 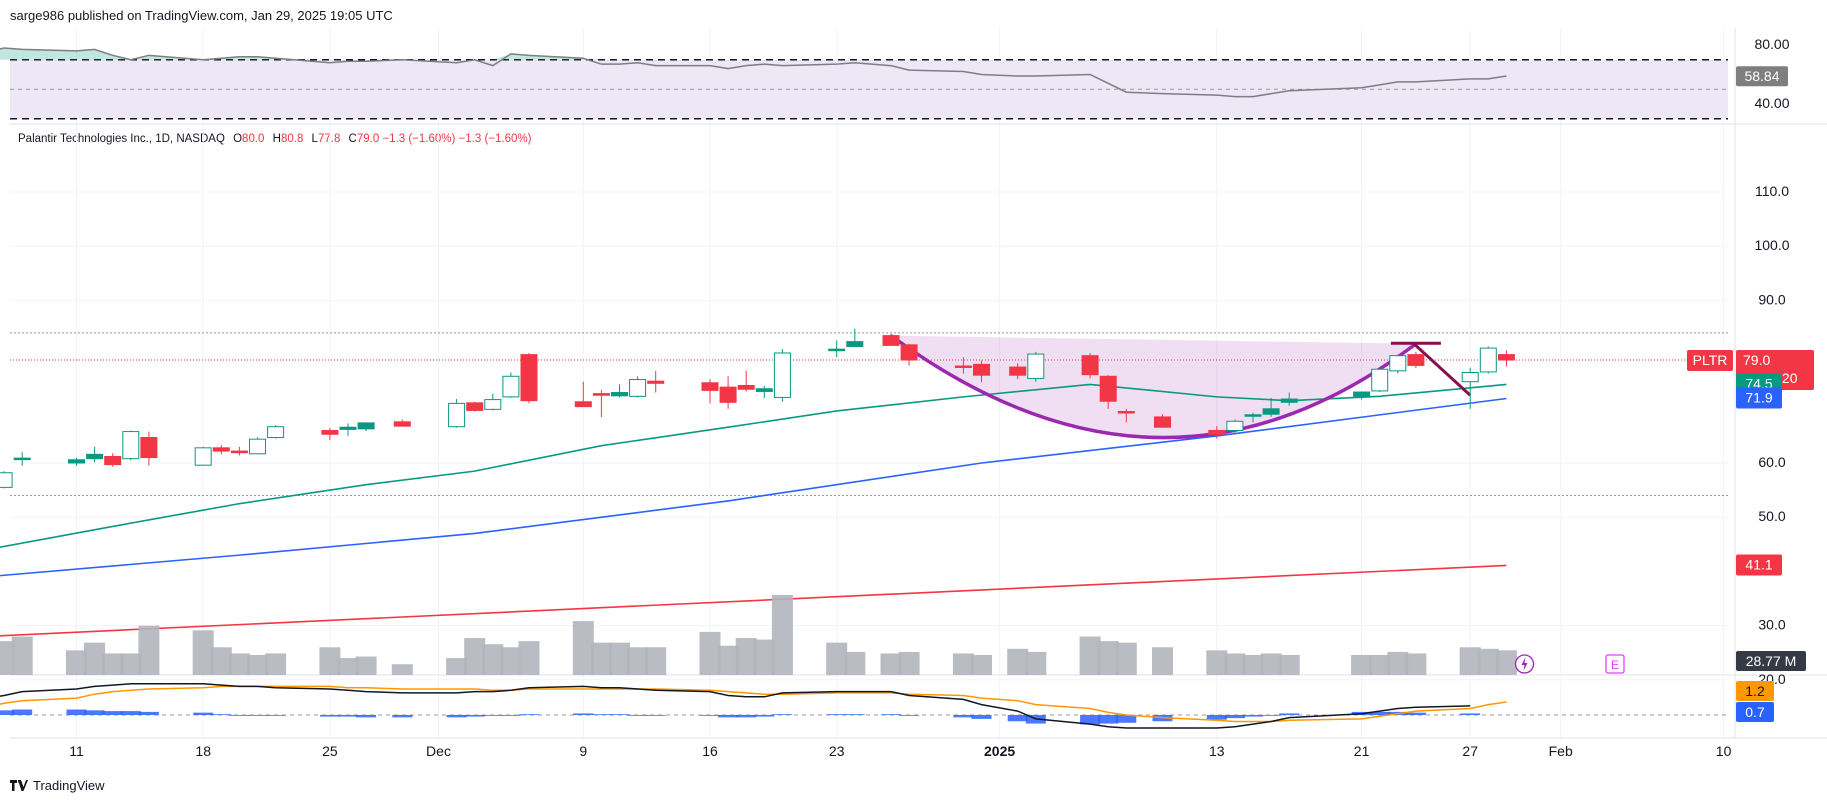 I want to click on close-value: 79.0, so click(x=368, y=139).